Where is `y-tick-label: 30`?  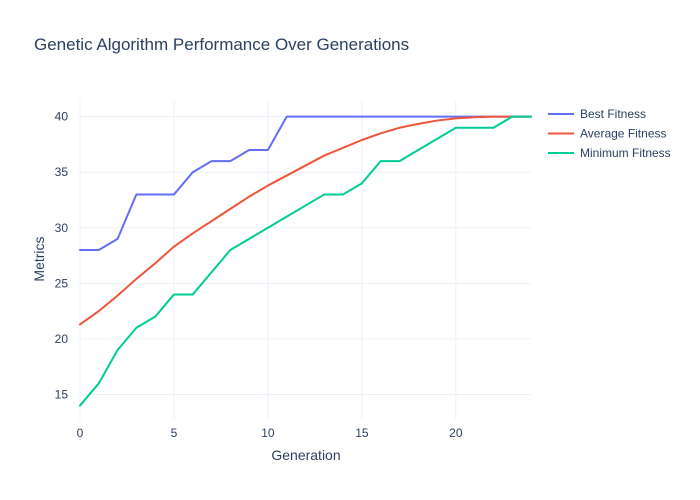
y-tick-label: 30 is located at coordinates (62, 228).